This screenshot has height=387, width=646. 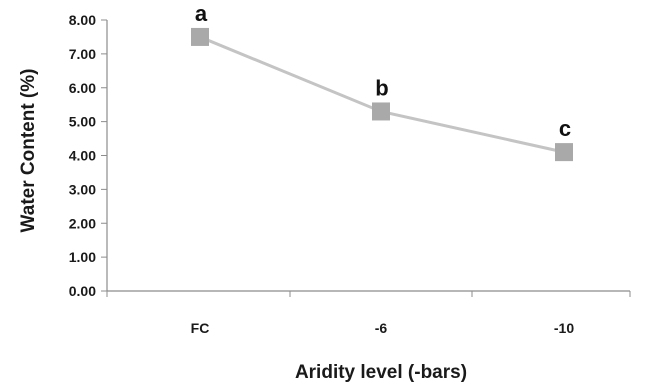 I want to click on y-tick-label: 1.00, so click(x=82, y=257).